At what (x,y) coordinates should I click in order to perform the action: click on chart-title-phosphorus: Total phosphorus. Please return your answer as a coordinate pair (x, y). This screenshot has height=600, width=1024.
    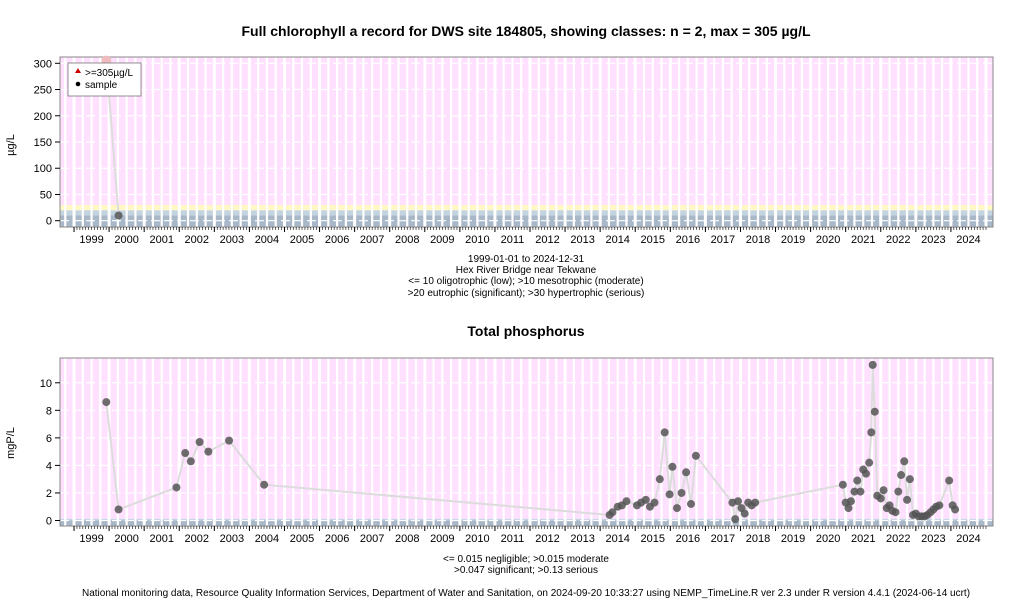
    Looking at the image, I should click on (525, 331).